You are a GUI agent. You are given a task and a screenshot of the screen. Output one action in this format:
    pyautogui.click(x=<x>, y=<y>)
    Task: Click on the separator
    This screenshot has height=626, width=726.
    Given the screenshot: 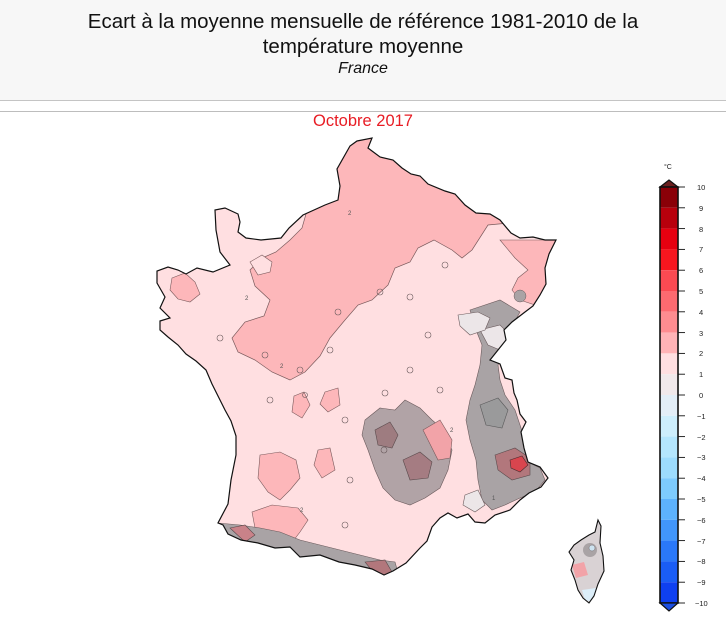 What is the action you would take?
    pyautogui.click(x=363, y=111)
    